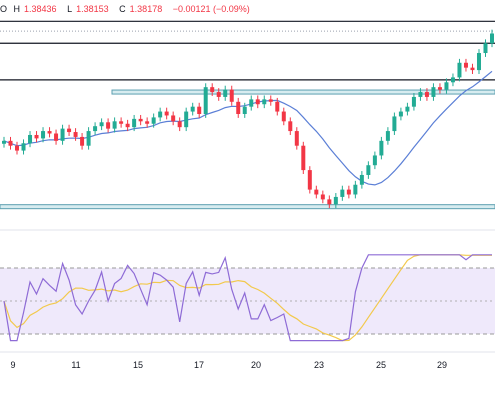 The width and height of the screenshot is (495, 400). Describe the element at coordinates (4, 9) in the screenshot. I see `open-label-fragment: O` at that location.